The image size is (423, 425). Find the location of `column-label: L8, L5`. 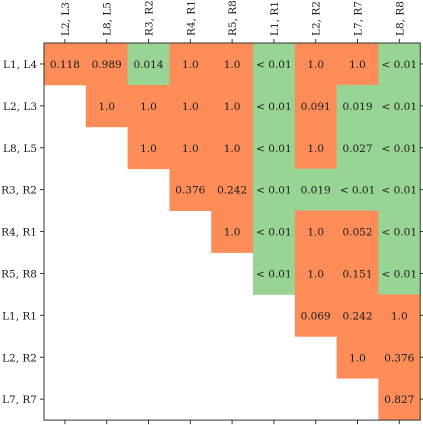

column-label: L8, L5 is located at coordinates (108, 19).